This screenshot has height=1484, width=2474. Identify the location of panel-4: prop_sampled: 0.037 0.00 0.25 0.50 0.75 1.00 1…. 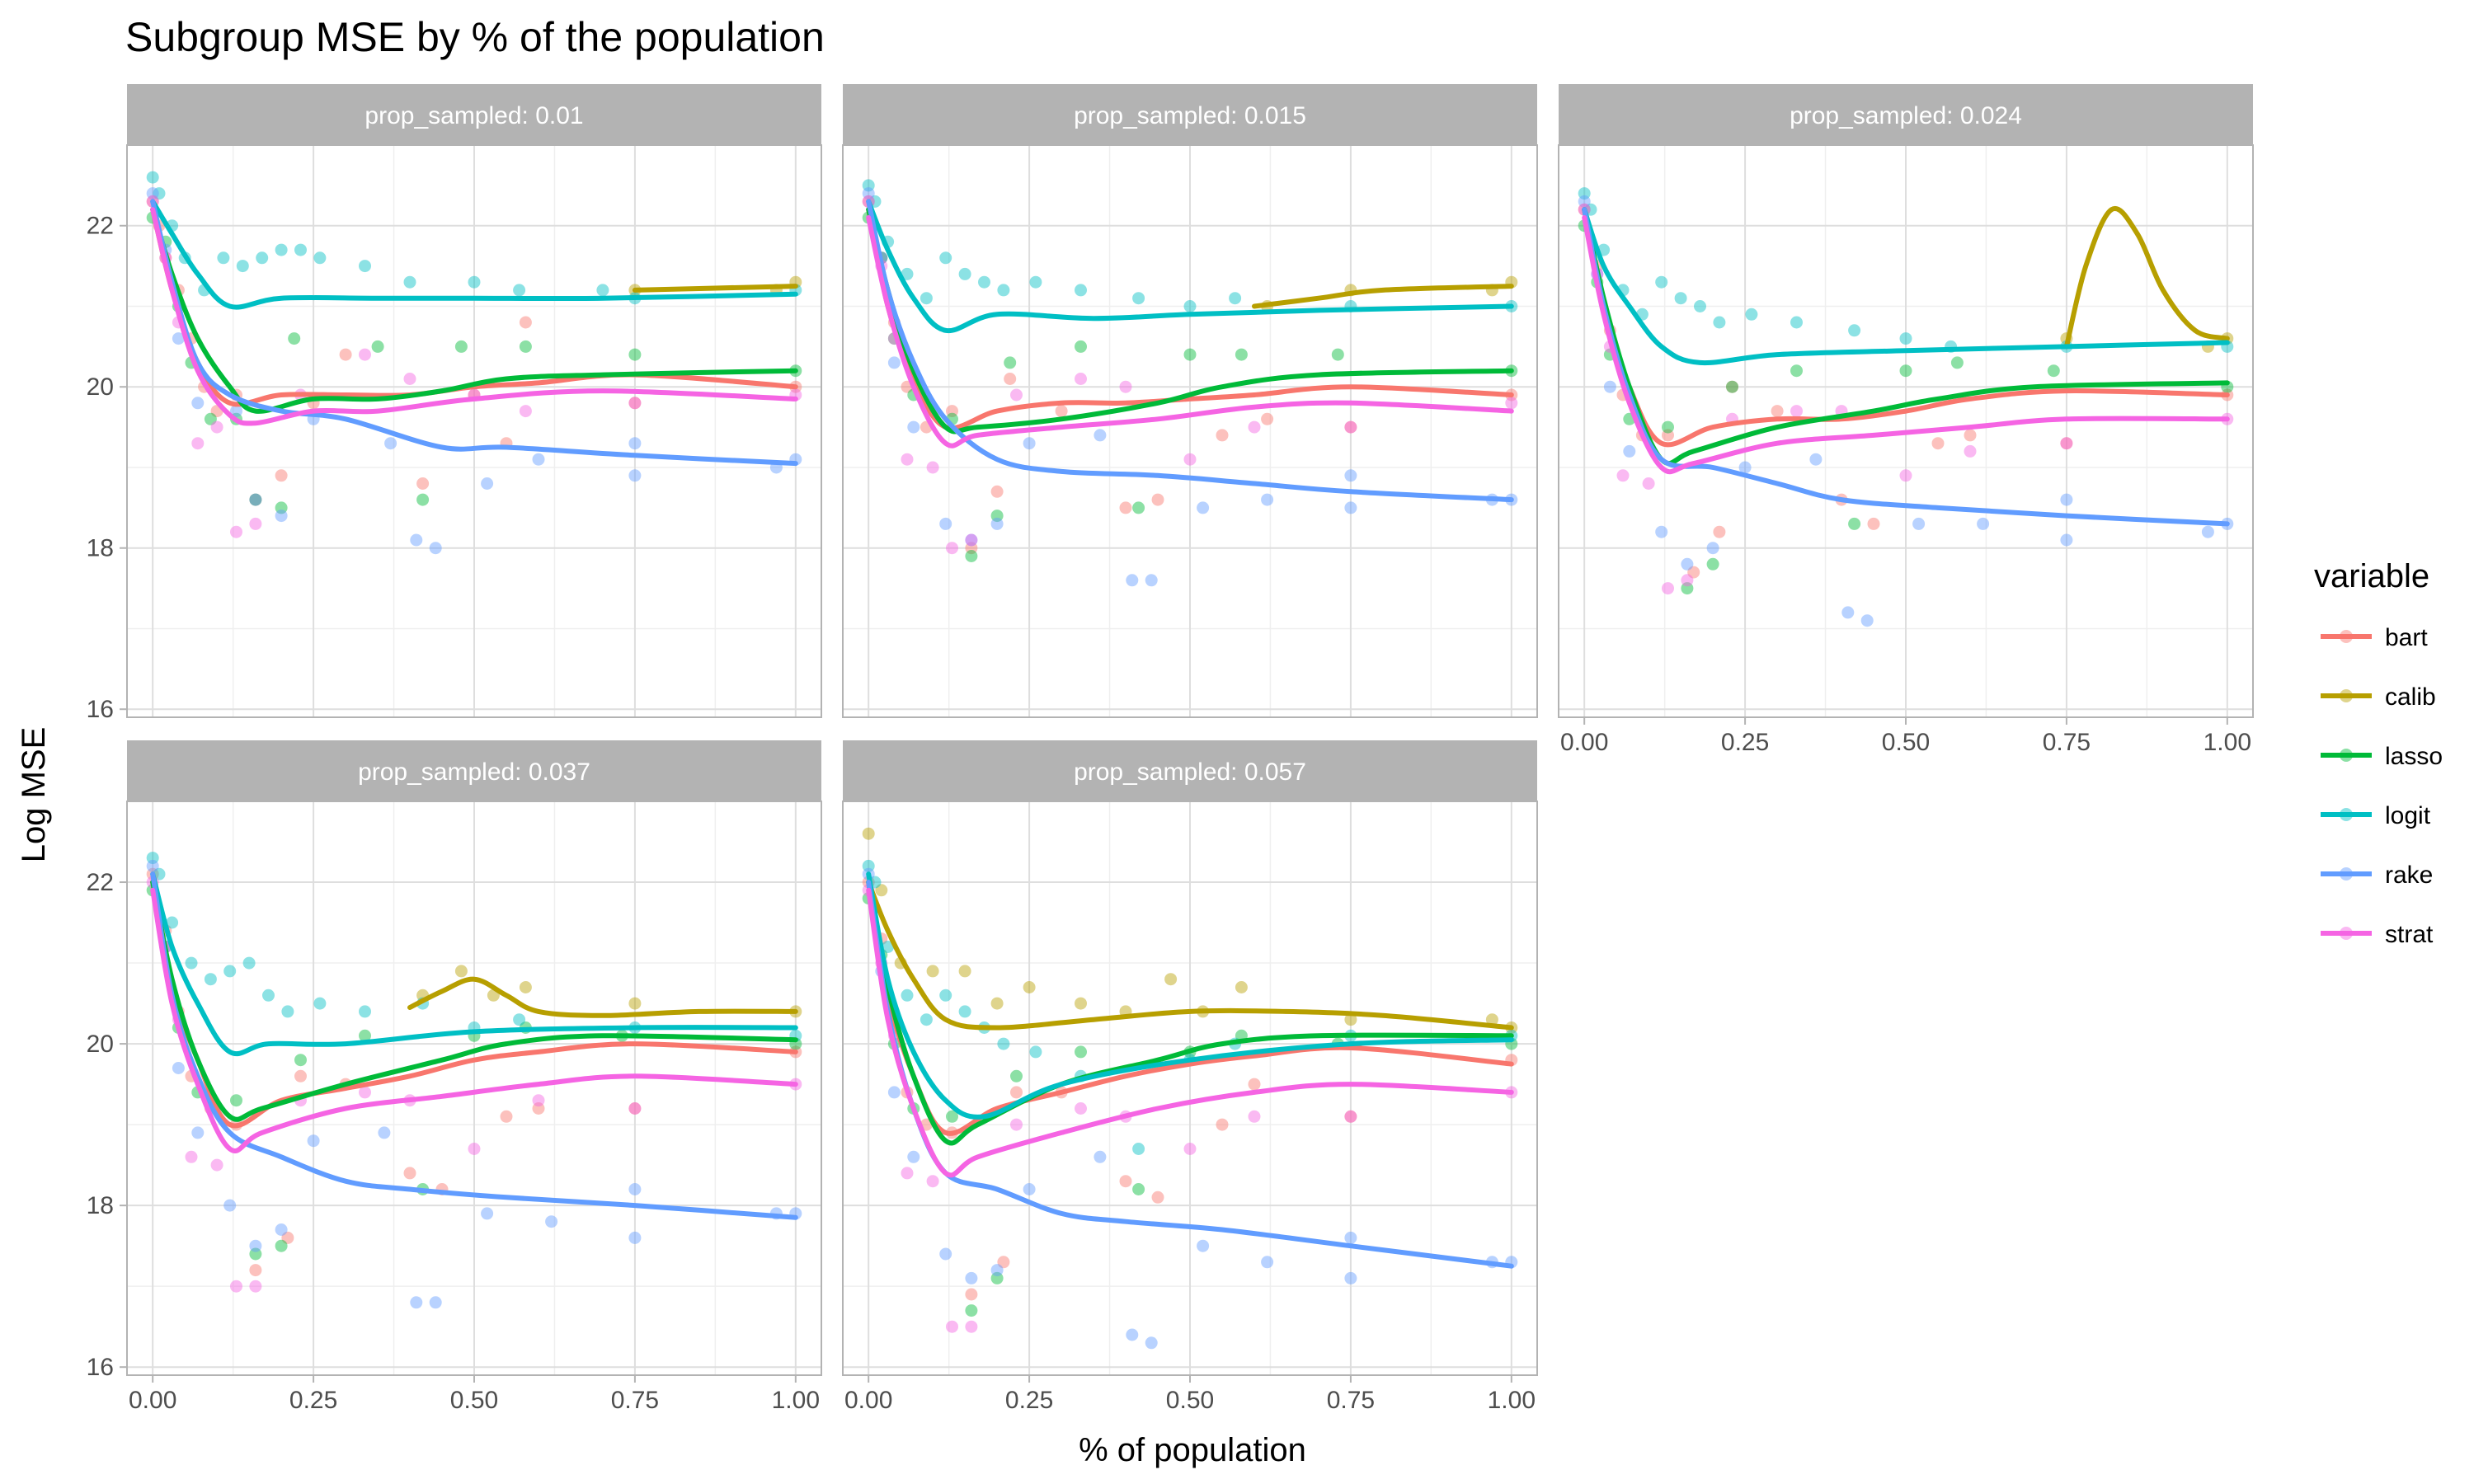
(454, 1077).